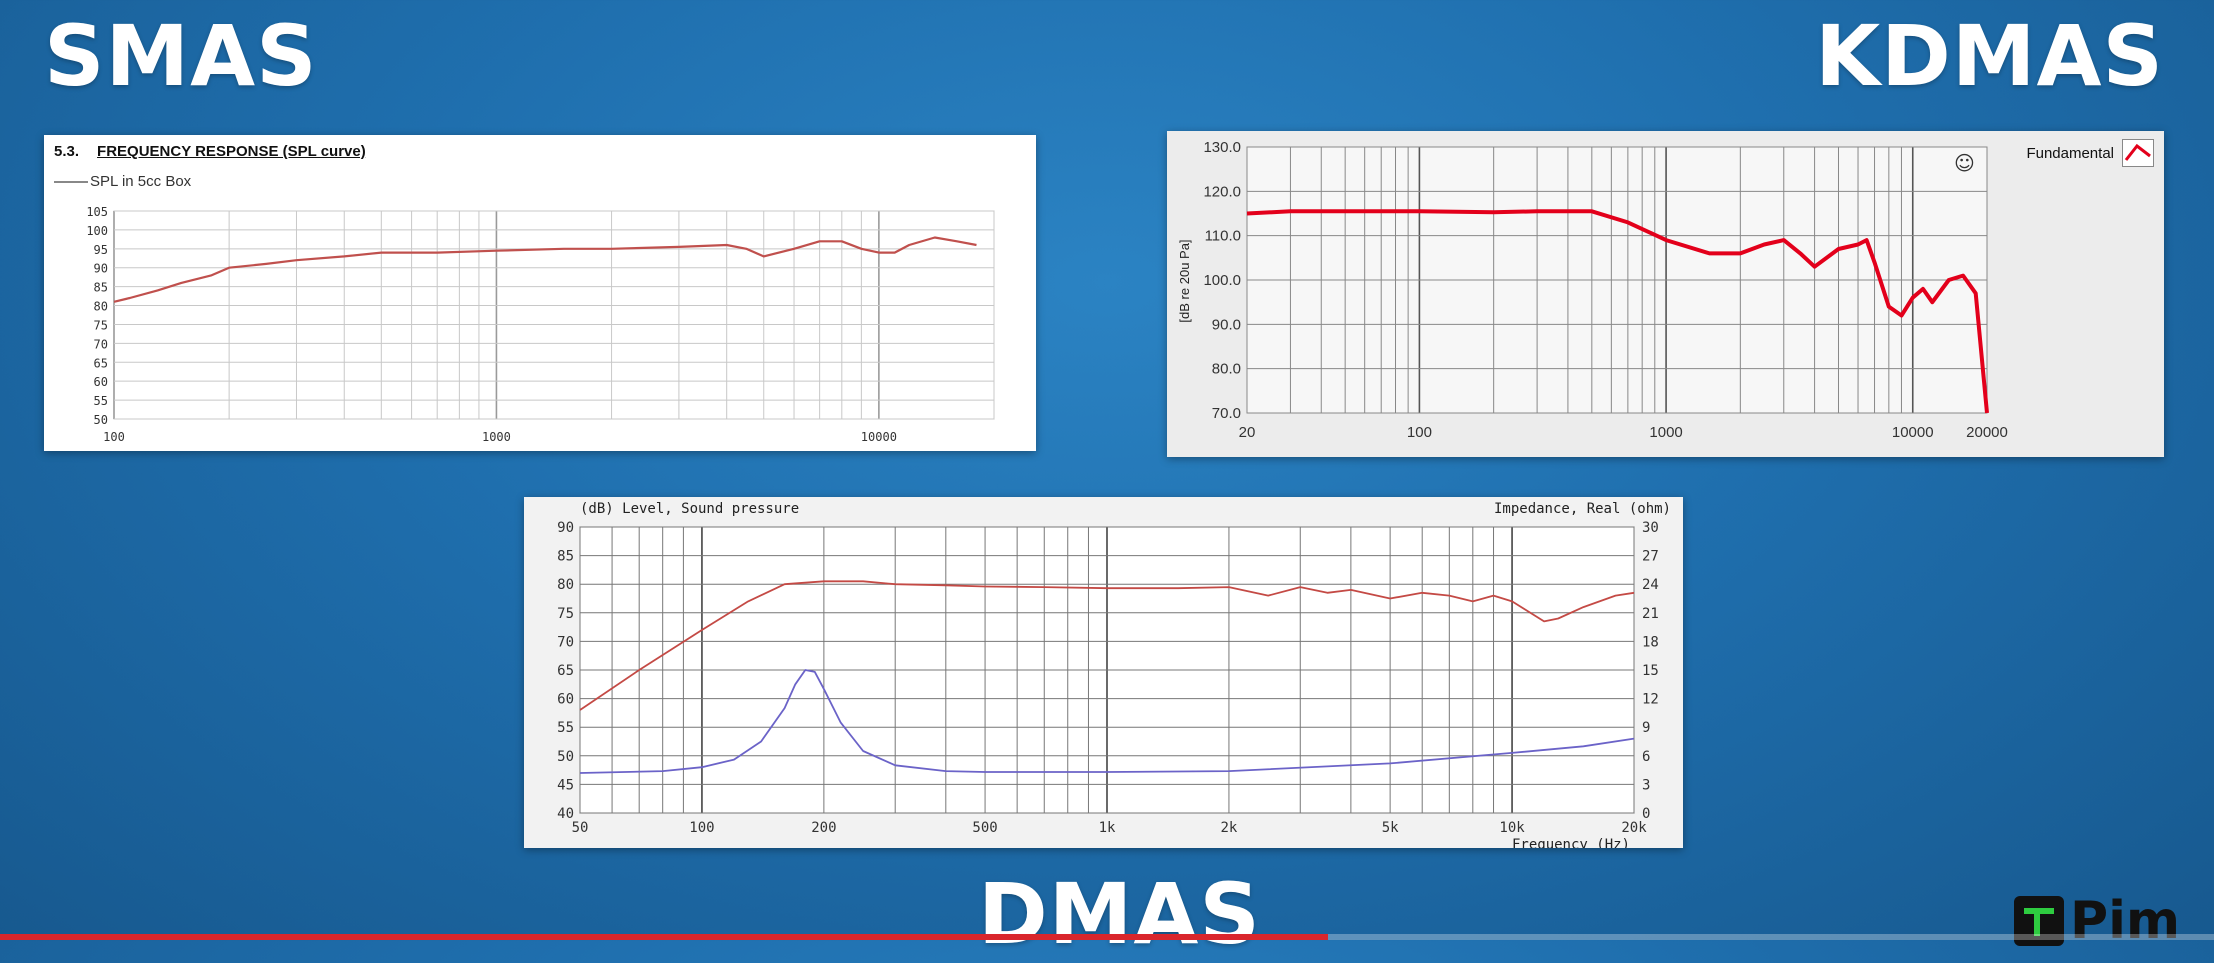 This screenshot has height=963, width=2214. What do you see at coordinates (1650, 671) in the screenshot?
I see `y2-tick-label: 15` at bounding box center [1650, 671].